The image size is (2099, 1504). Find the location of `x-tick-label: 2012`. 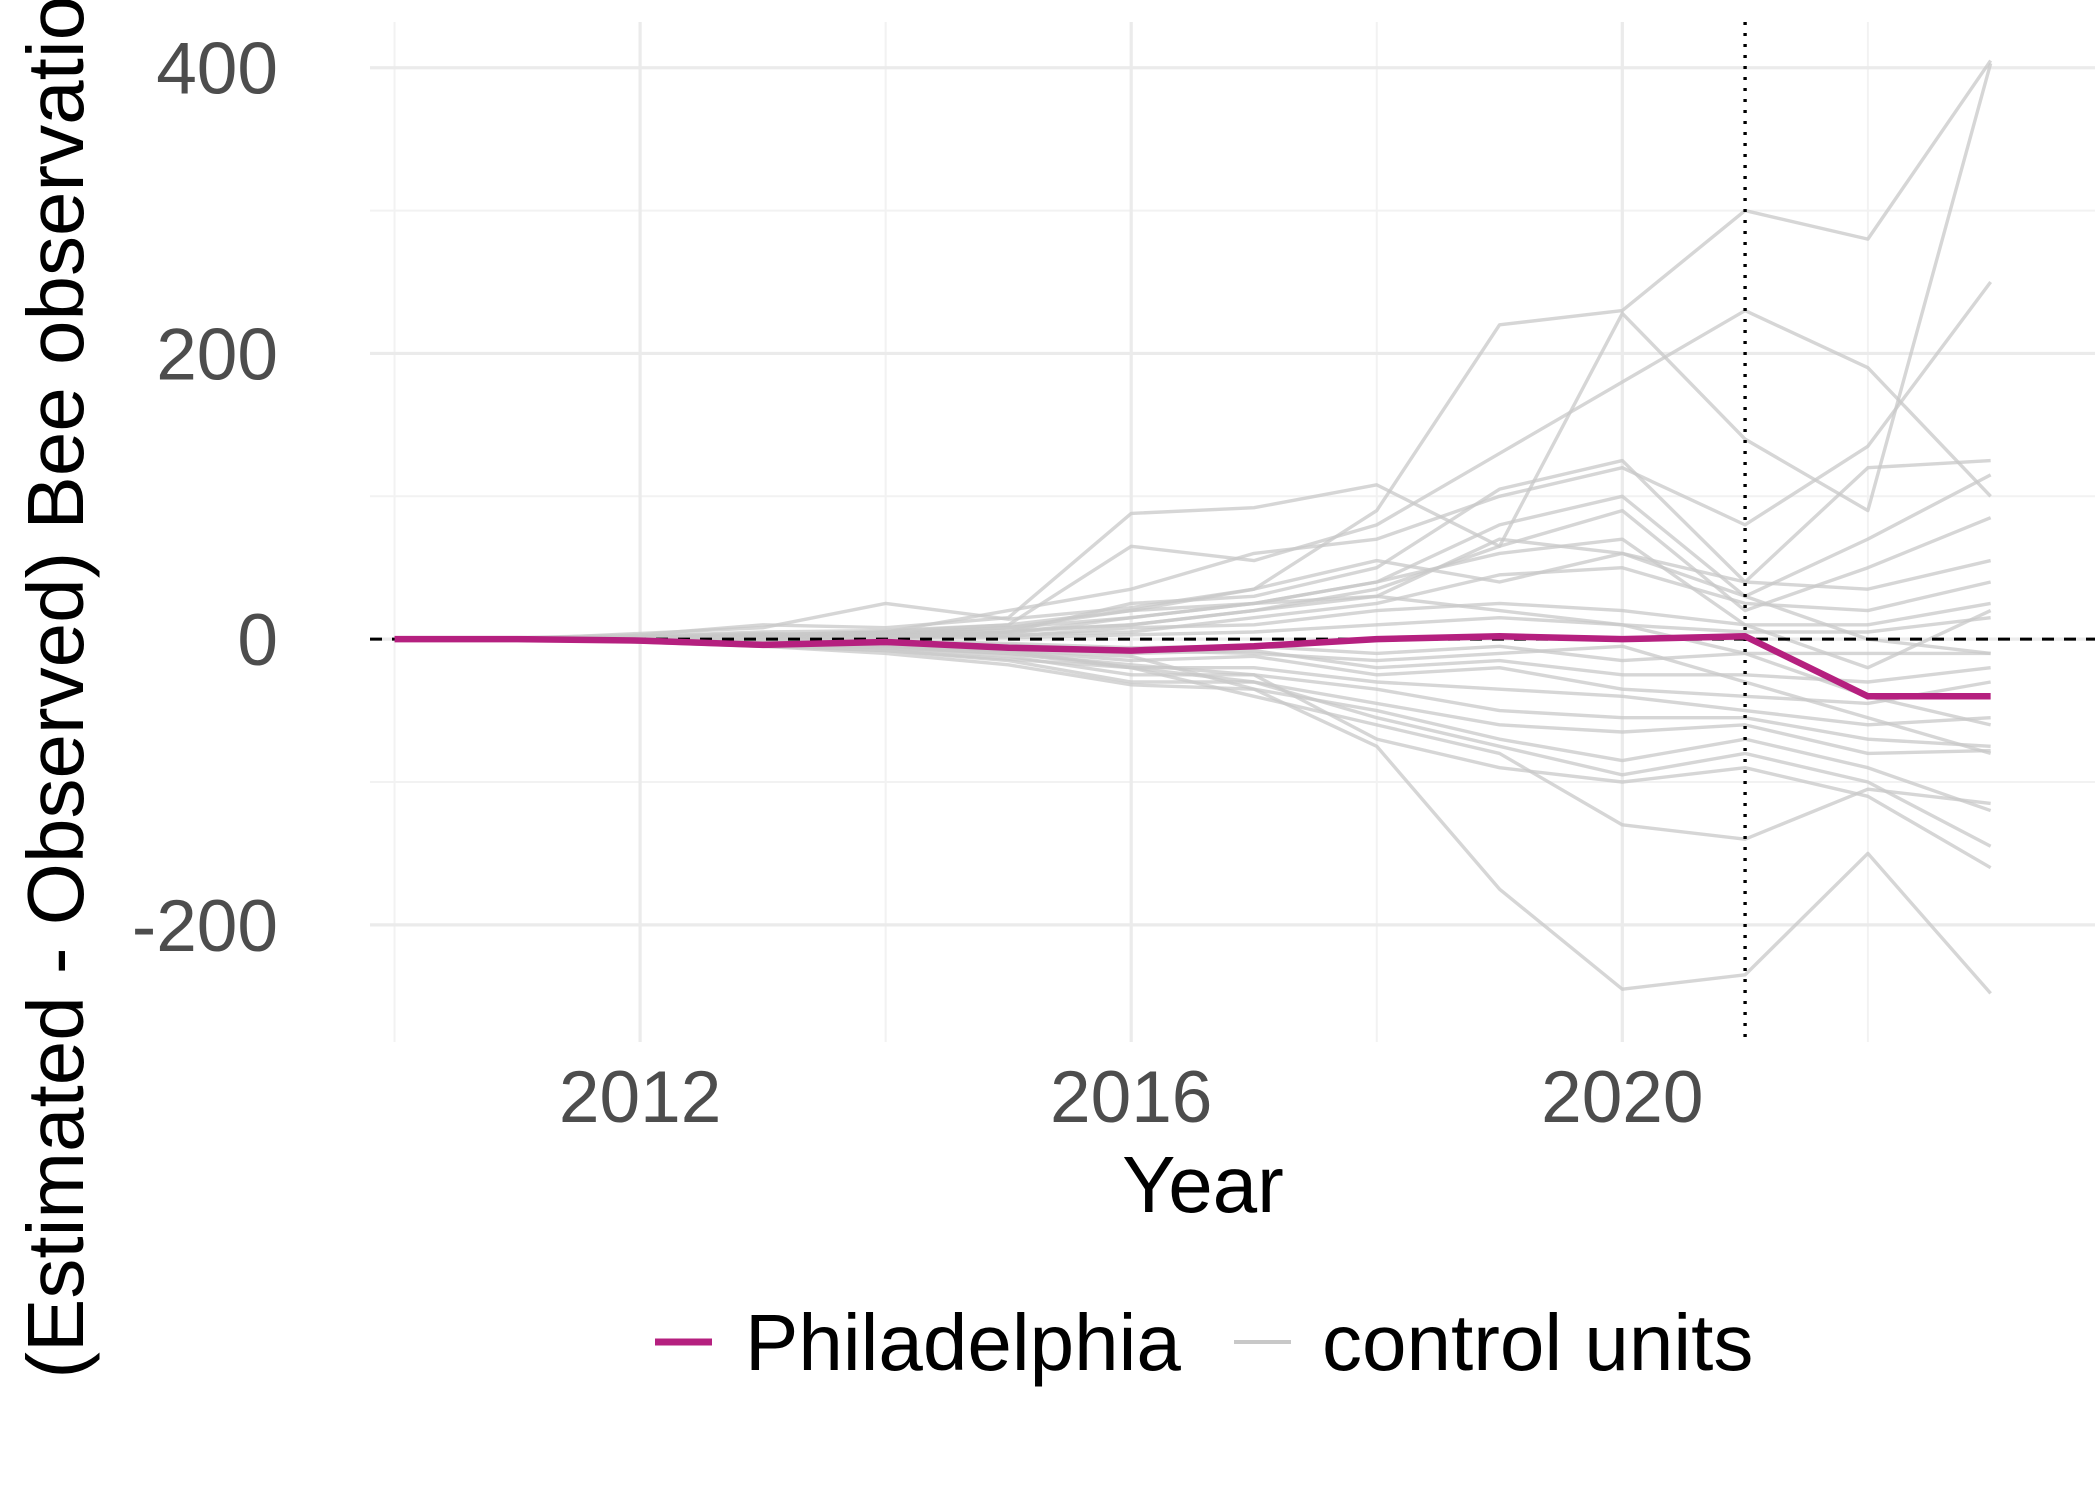

x-tick-label: 2012 is located at coordinates (640, 1097).